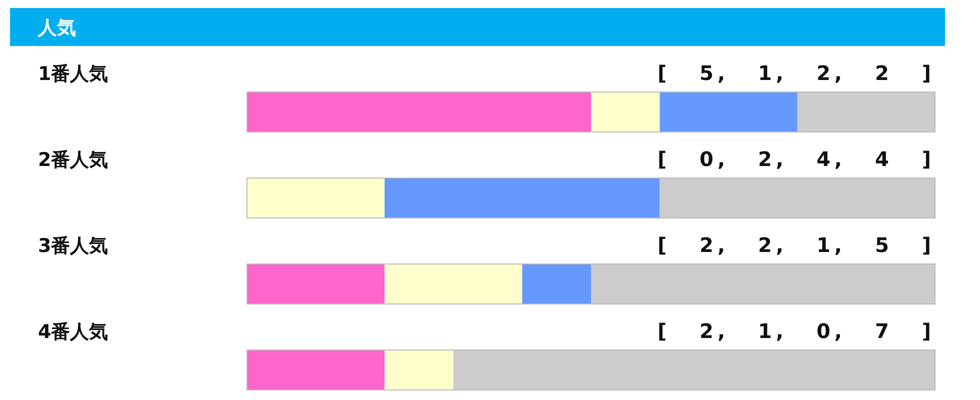  I want to click on annotation: [ 2, 2, 1, 5 ], so click(796, 245).